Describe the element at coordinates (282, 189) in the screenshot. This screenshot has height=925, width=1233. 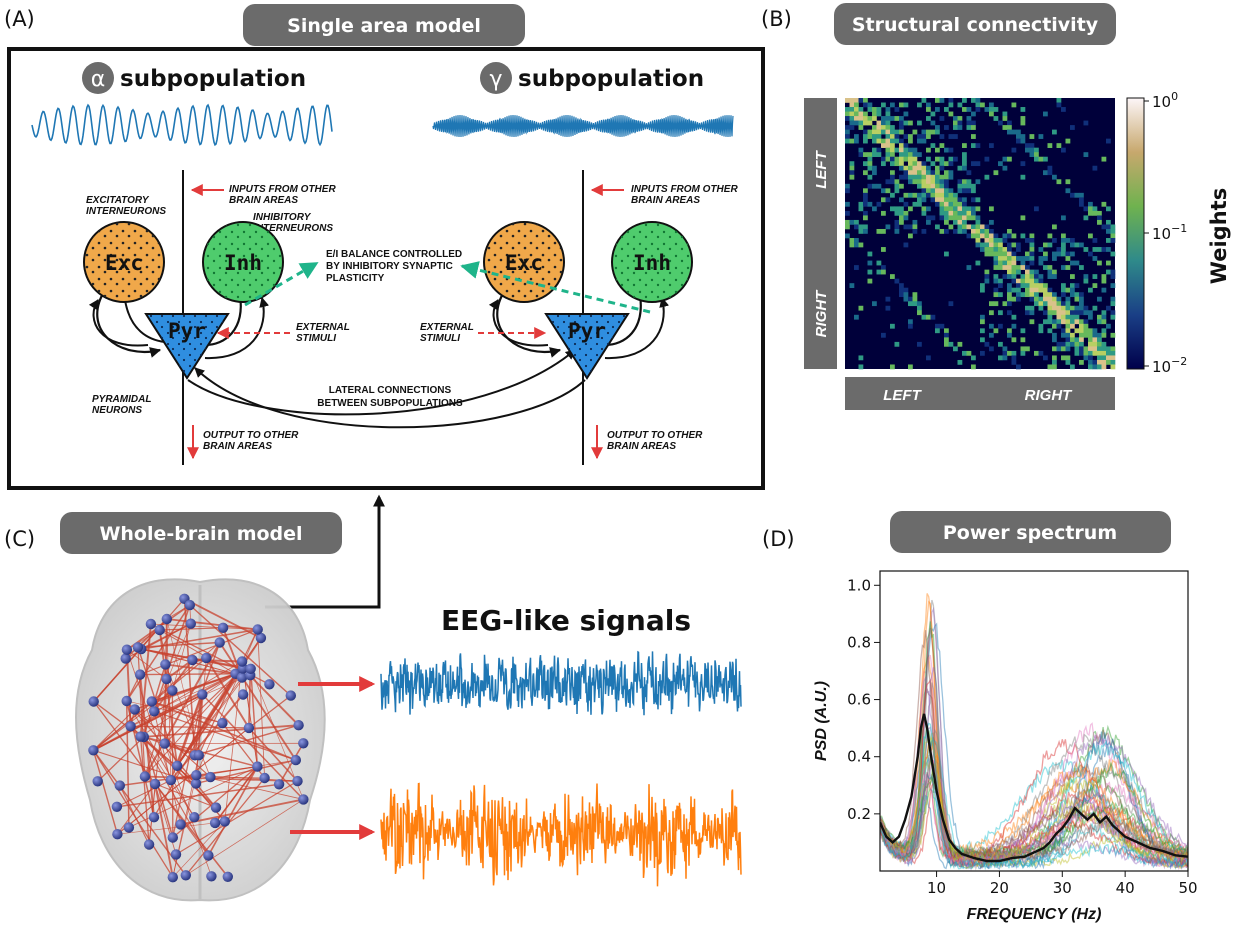
I see `alpha-inputs-text-1: INPUTS FROM OTHER` at that location.